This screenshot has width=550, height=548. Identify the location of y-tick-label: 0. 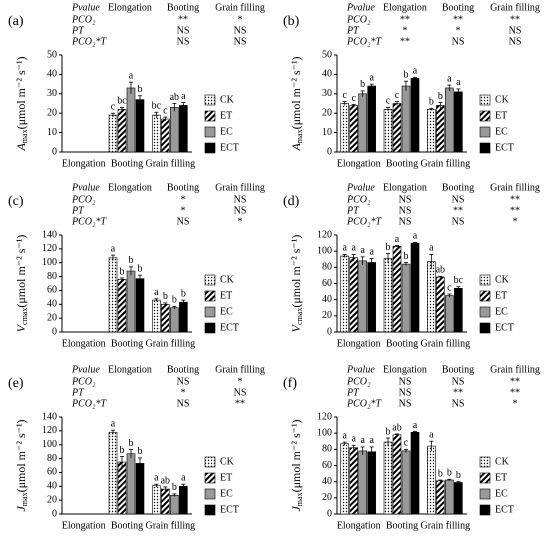
(329, 151).